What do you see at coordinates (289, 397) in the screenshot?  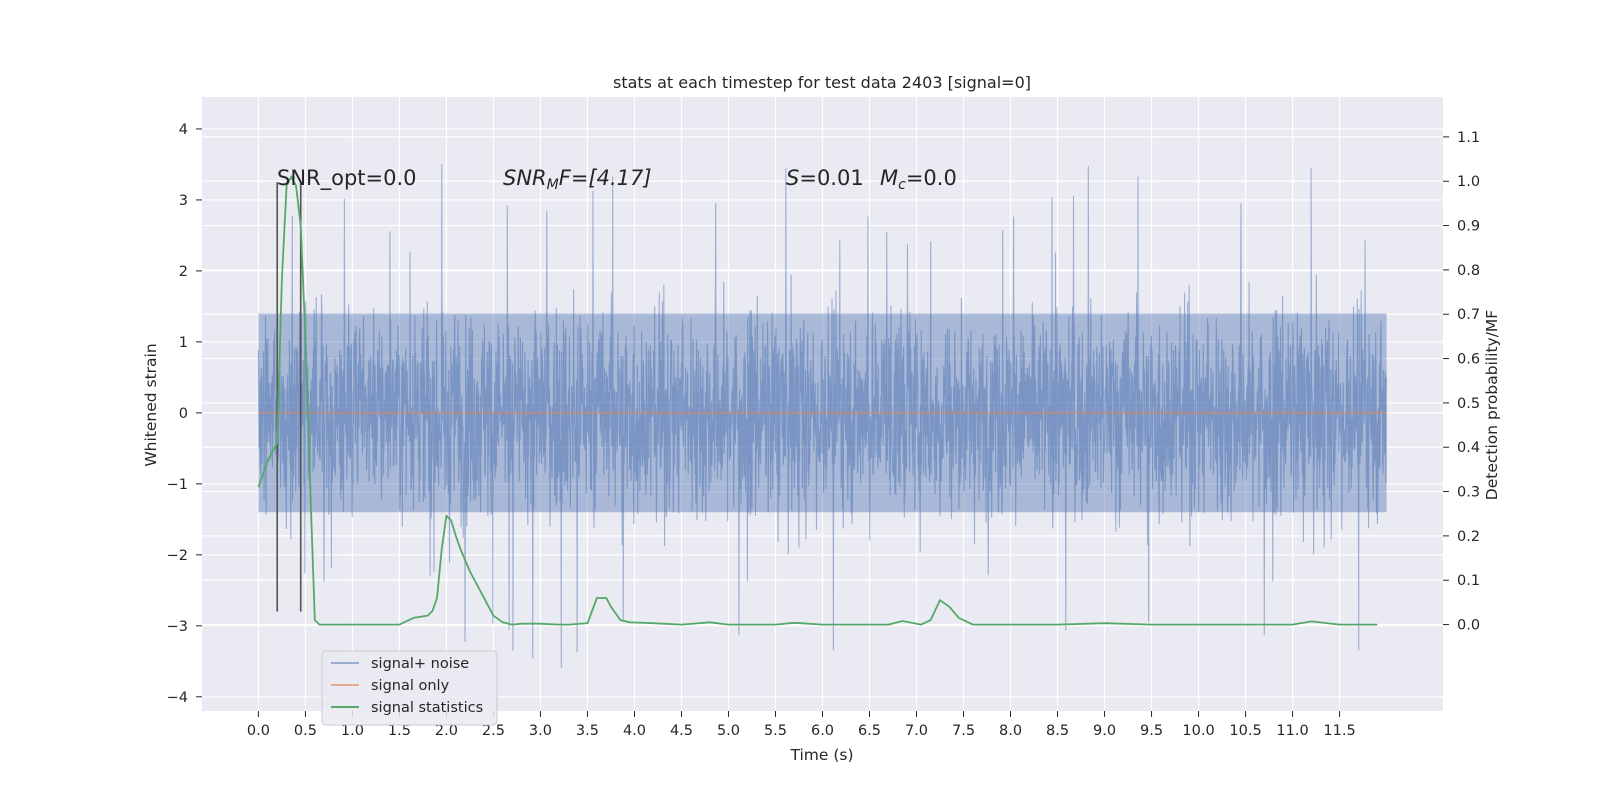 I see `event-markers` at bounding box center [289, 397].